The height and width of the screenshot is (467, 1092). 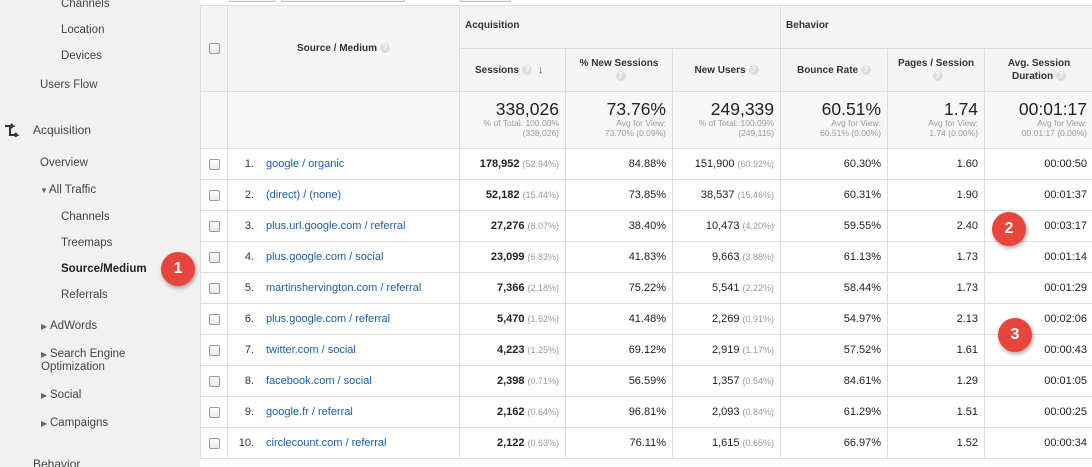 What do you see at coordinates (57, 462) in the screenshot?
I see `sidebar-item-behavior: Behavior` at bounding box center [57, 462].